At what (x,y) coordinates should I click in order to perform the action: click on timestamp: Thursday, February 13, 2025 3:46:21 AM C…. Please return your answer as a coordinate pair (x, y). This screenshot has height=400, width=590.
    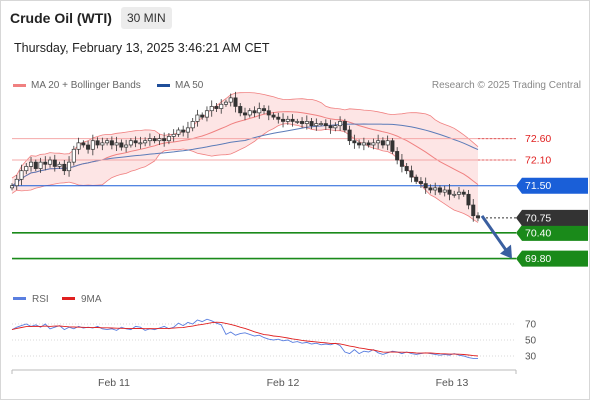
    Looking at the image, I should click on (142, 48).